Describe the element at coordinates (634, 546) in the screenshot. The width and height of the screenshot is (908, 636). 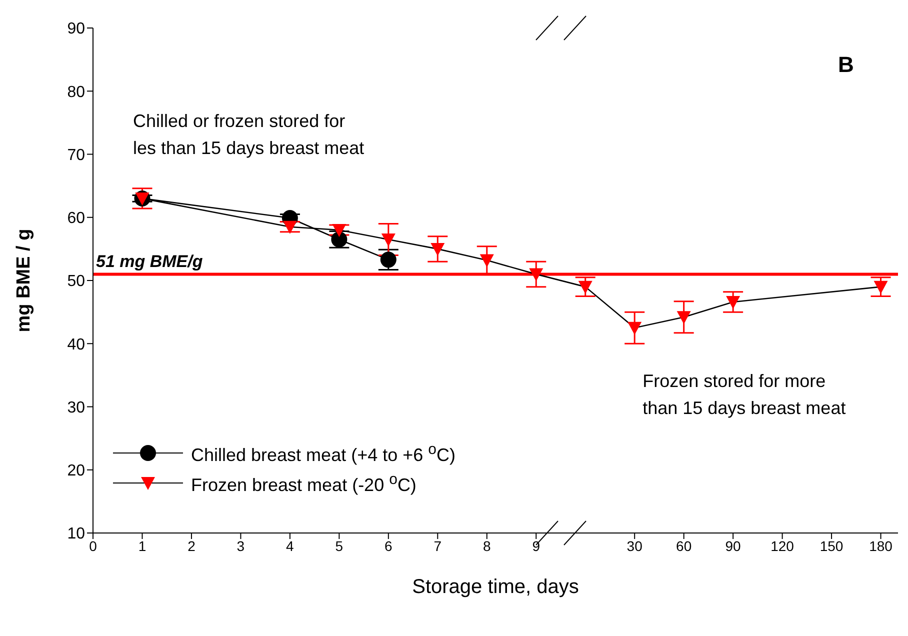
I see `x-tick-label: 30` at that location.